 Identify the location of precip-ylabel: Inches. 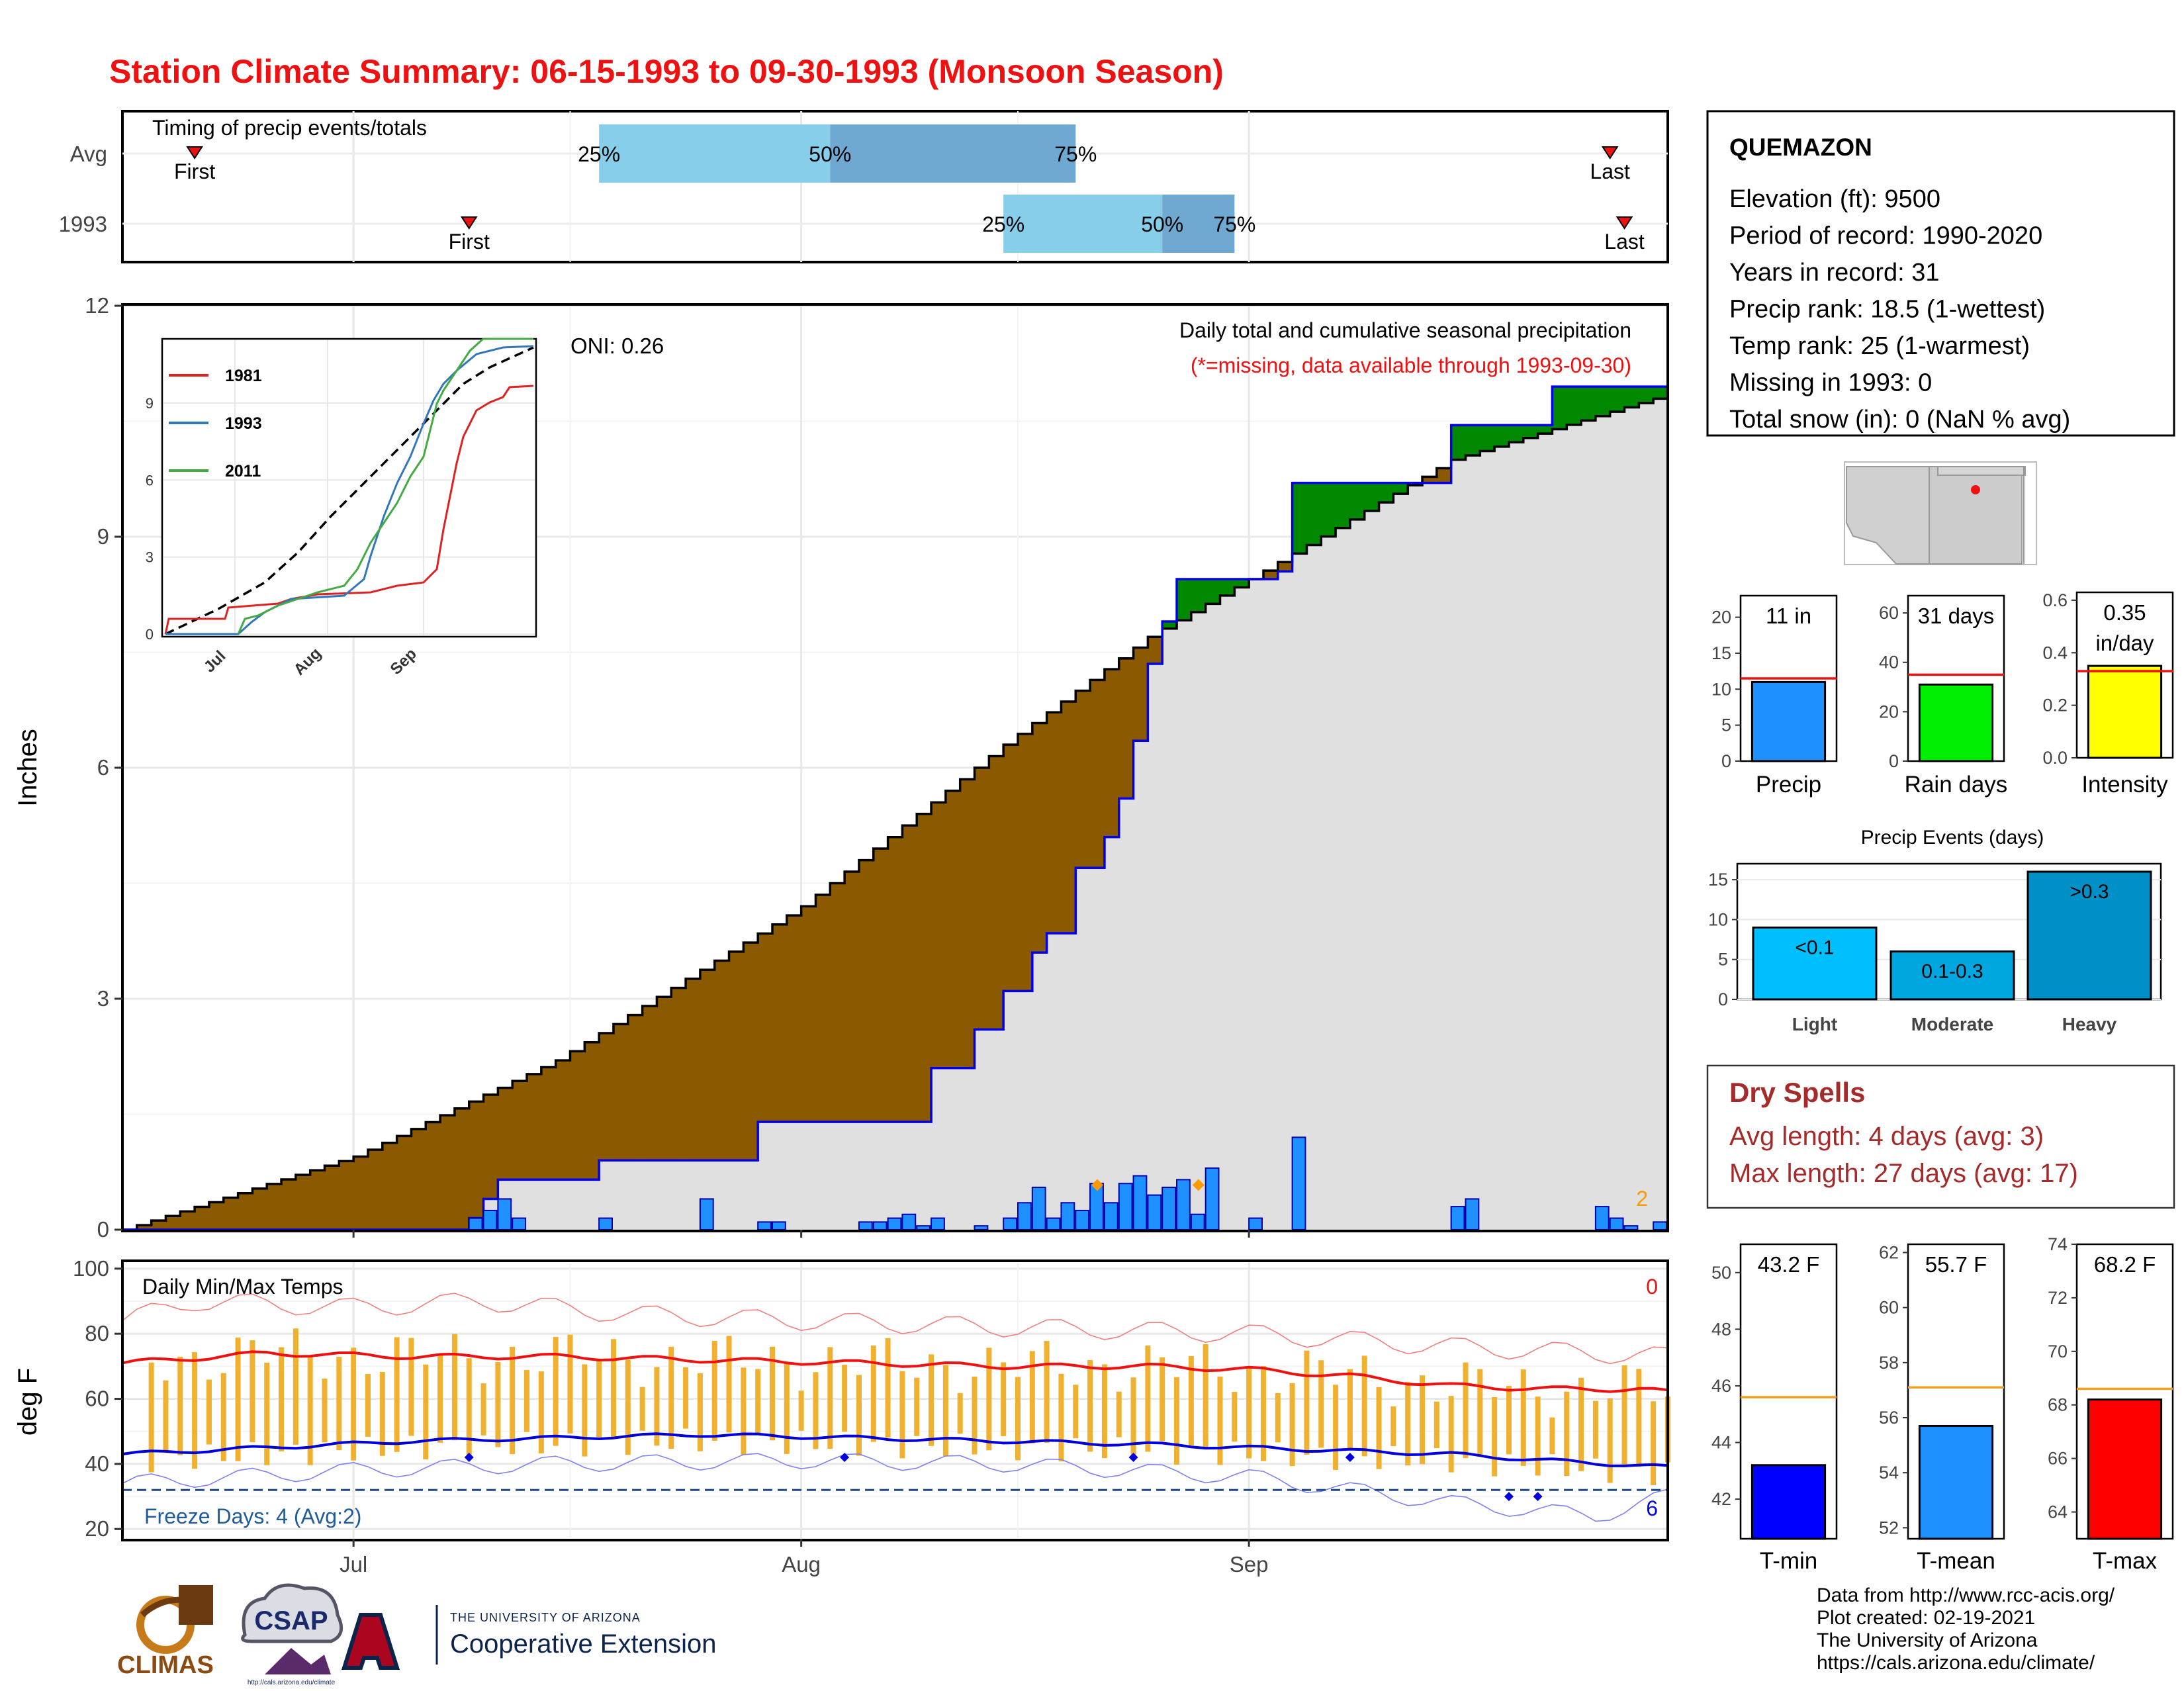
(28, 768).